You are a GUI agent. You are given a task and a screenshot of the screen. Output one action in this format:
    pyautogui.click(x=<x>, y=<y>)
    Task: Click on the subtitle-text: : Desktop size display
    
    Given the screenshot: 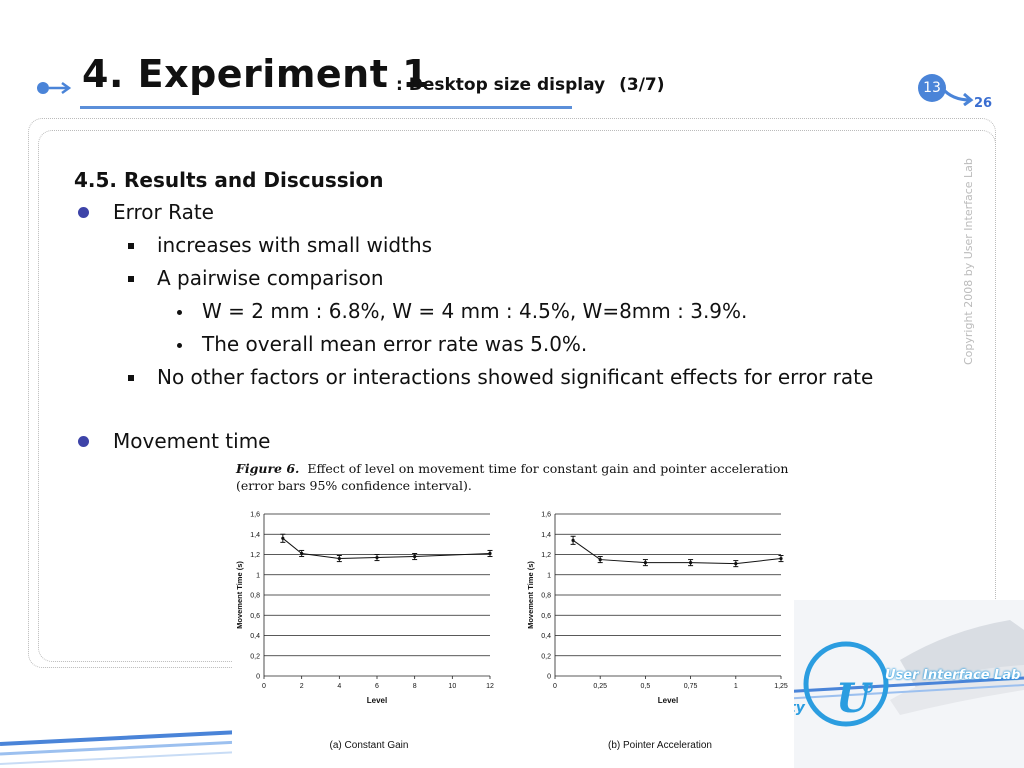 What is the action you would take?
    pyautogui.click(x=501, y=85)
    